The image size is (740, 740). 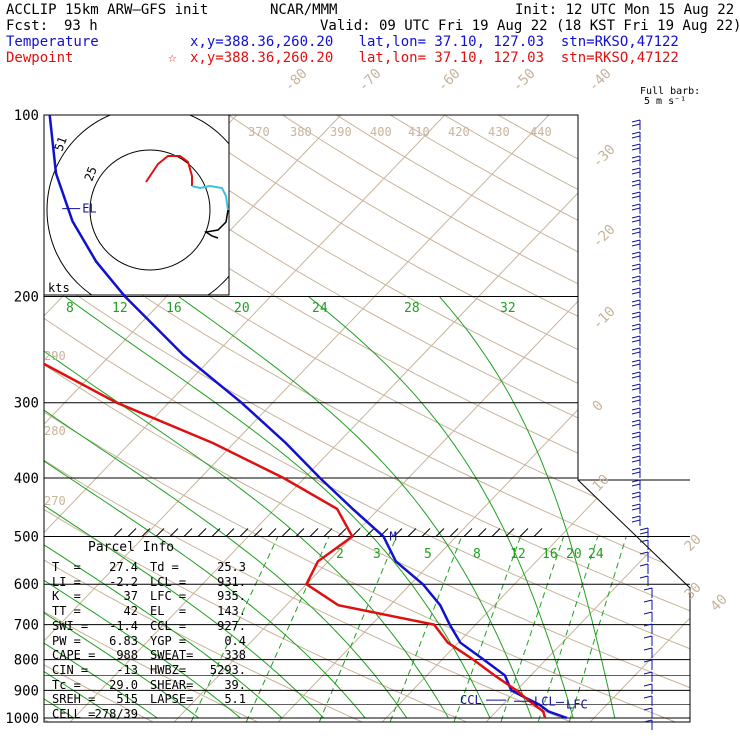 What do you see at coordinates (574, 554) in the screenshot?
I see `mixing-ratio-label: 20` at bounding box center [574, 554].